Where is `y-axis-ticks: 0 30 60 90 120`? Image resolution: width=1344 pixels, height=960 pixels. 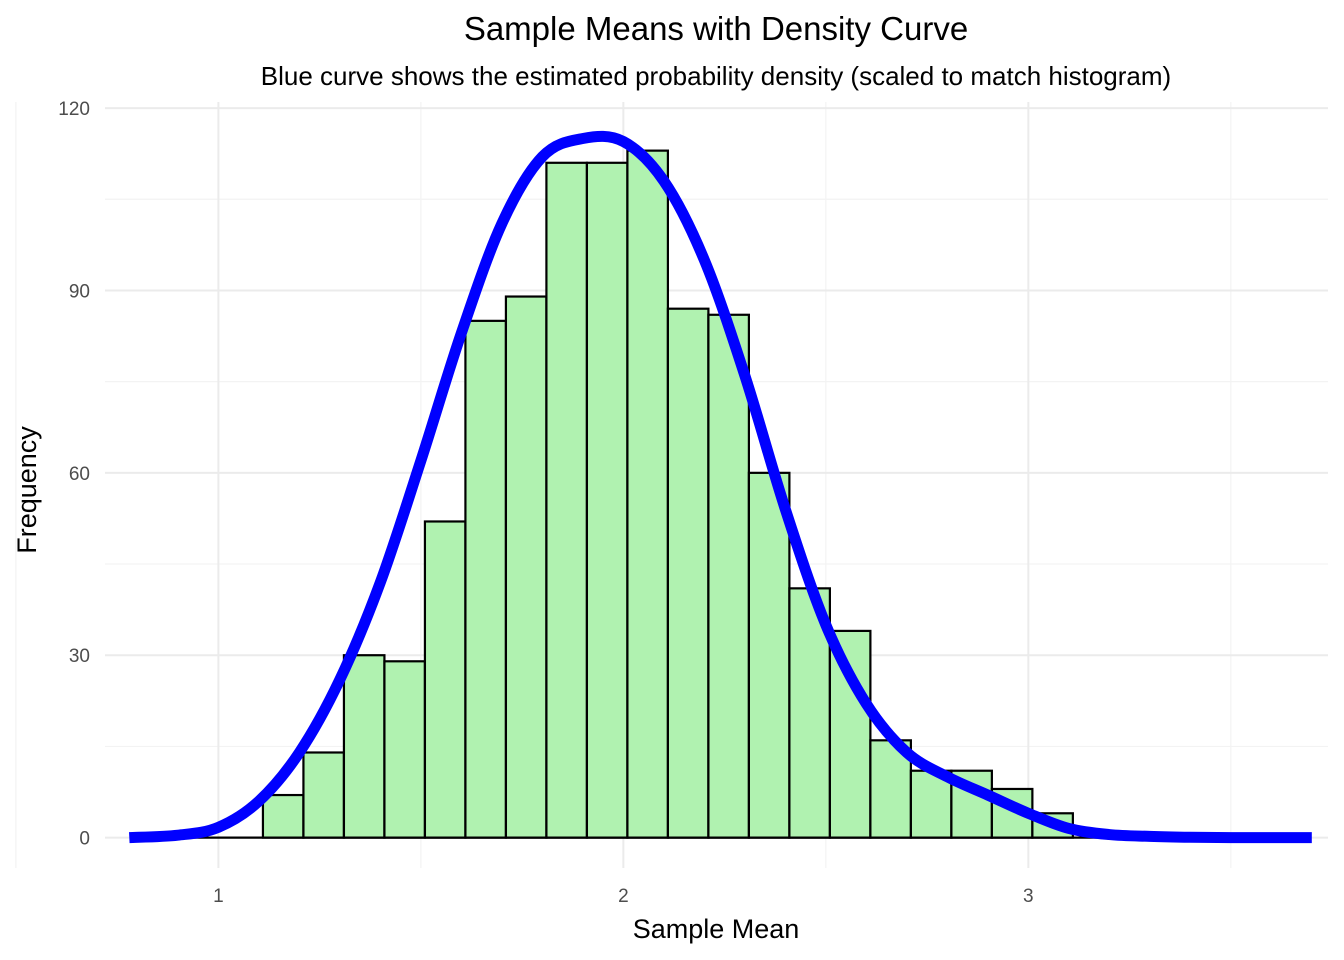
y-axis-ticks: 0 30 60 90 120 is located at coordinates (74, 474).